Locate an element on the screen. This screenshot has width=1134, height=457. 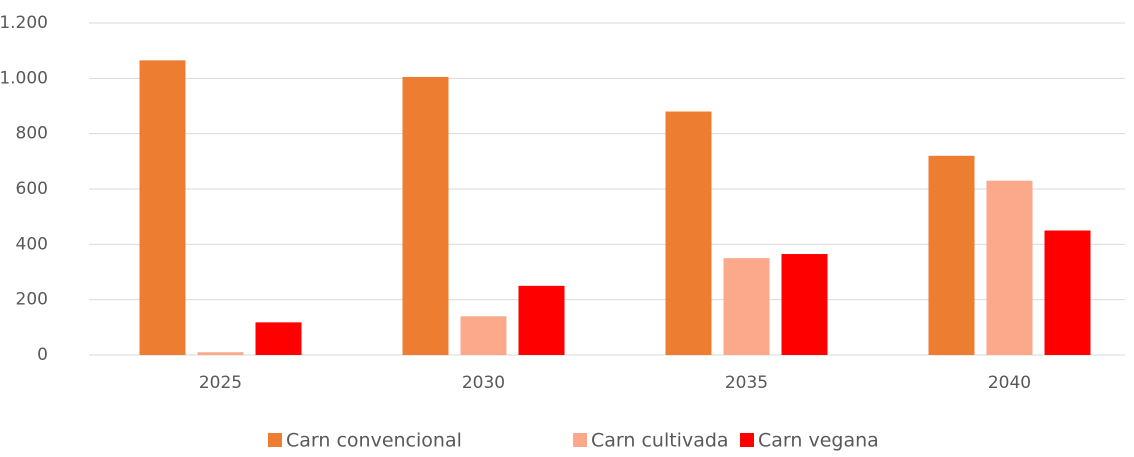
y-tick-label: 0 is located at coordinates (42, 355).